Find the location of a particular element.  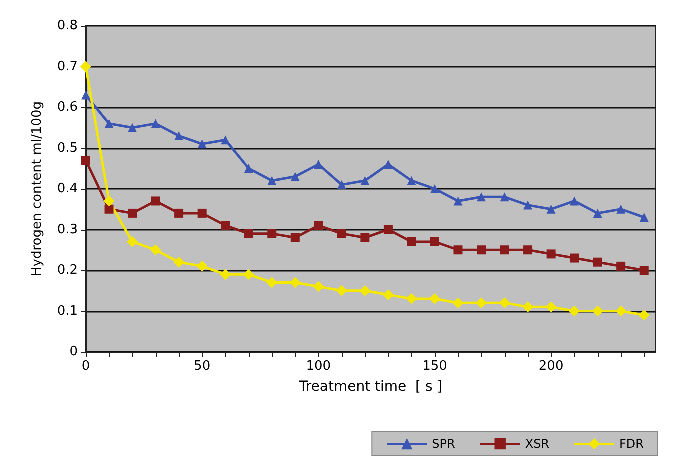

y-tick-label: 0.2 is located at coordinates (67, 270).